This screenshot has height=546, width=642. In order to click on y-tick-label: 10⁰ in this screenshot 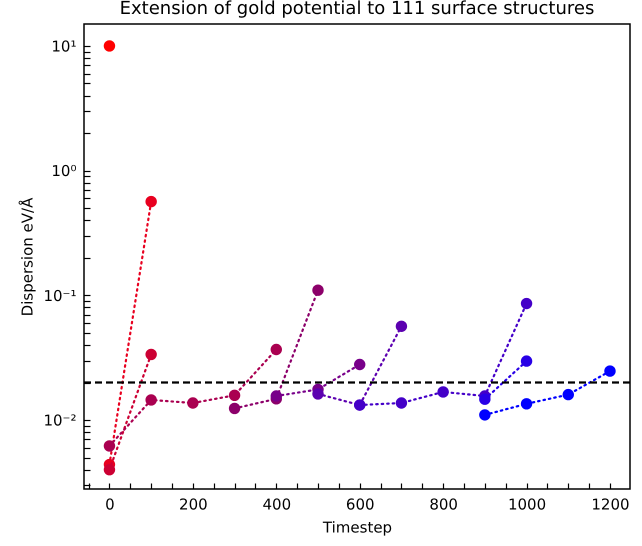, I will do `click(63, 171)`.